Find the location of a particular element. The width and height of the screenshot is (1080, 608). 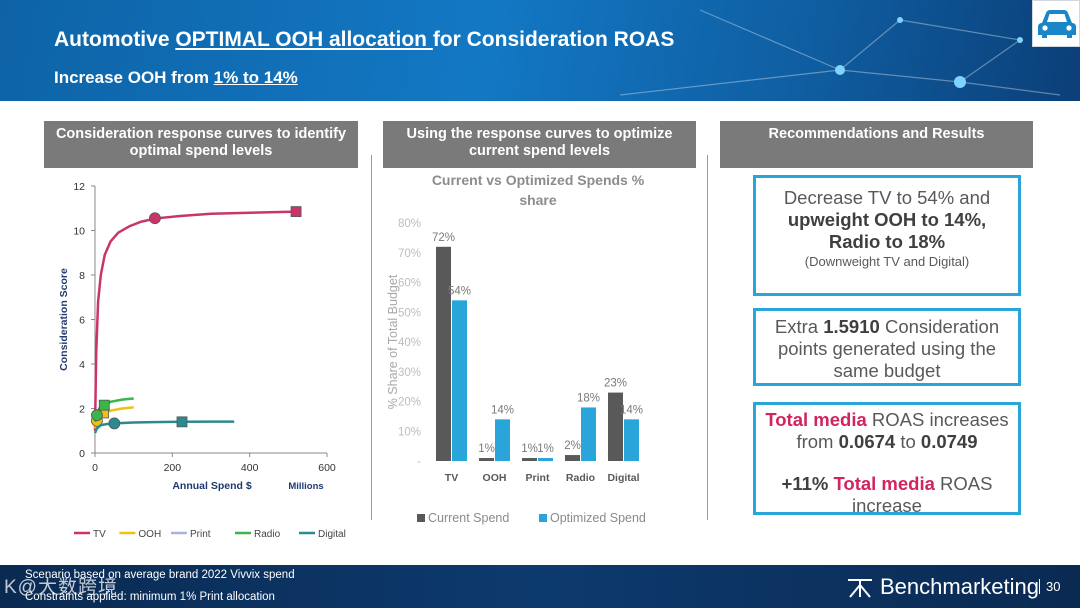

marker-current-tv is located at coordinates (155, 218).